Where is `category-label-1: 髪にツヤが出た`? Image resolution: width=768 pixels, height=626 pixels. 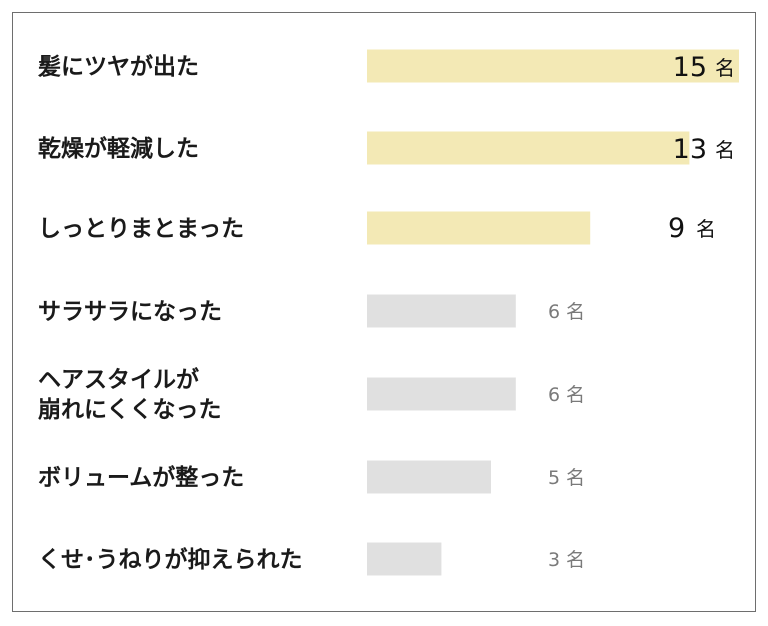 category-label-1: 髪にツヤが出た is located at coordinates (118, 66).